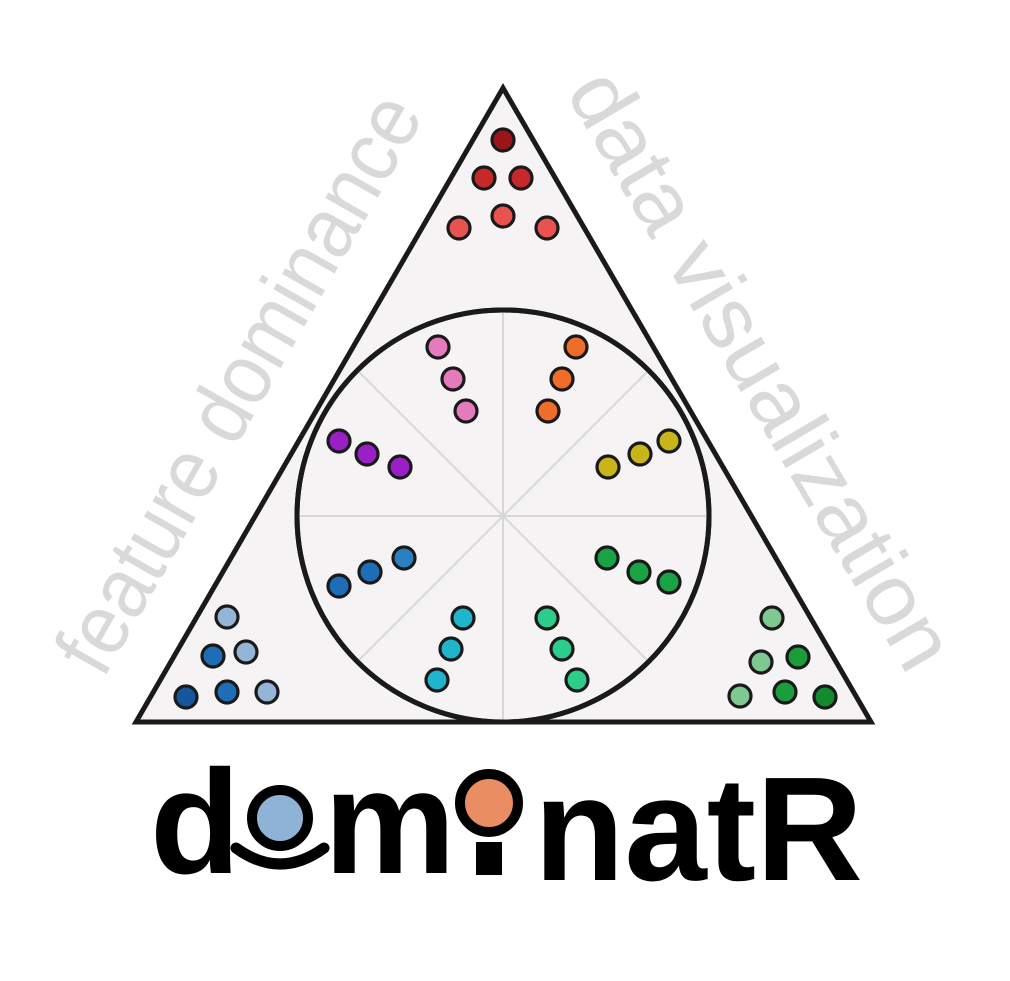  What do you see at coordinates (390, 822) in the screenshot?
I see `wordmark-m: m` at bounding box center [390, 822].